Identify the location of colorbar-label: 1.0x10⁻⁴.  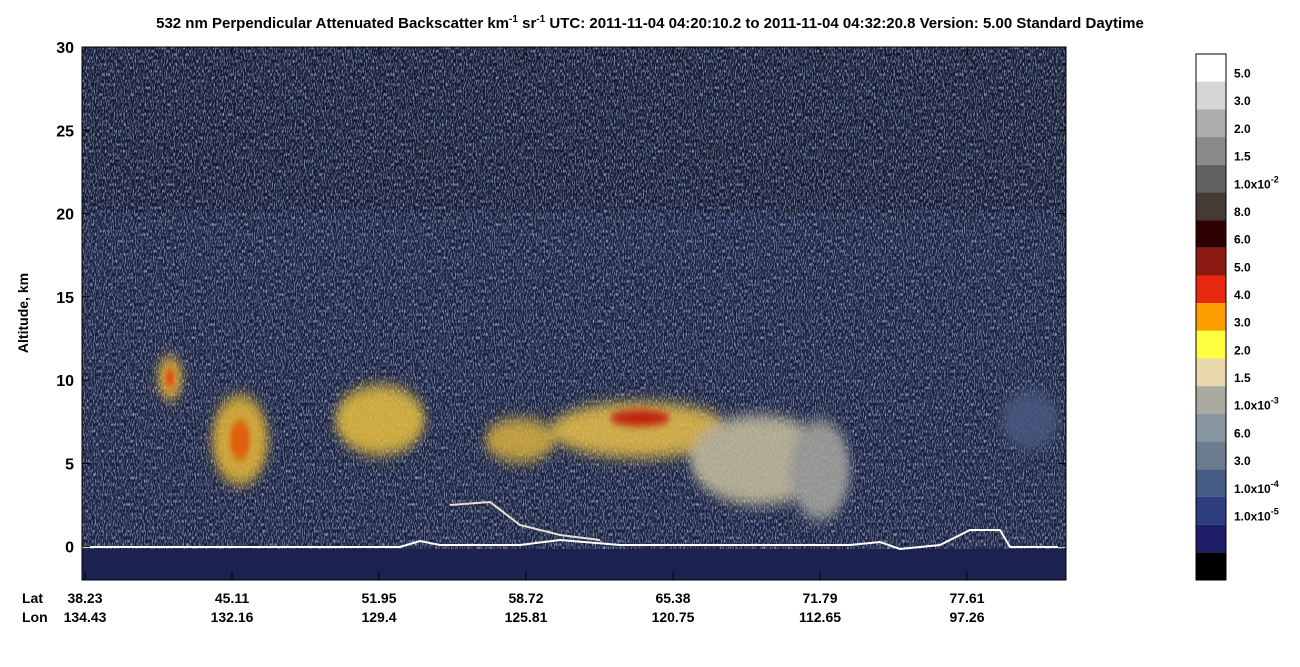
(1256, 487).